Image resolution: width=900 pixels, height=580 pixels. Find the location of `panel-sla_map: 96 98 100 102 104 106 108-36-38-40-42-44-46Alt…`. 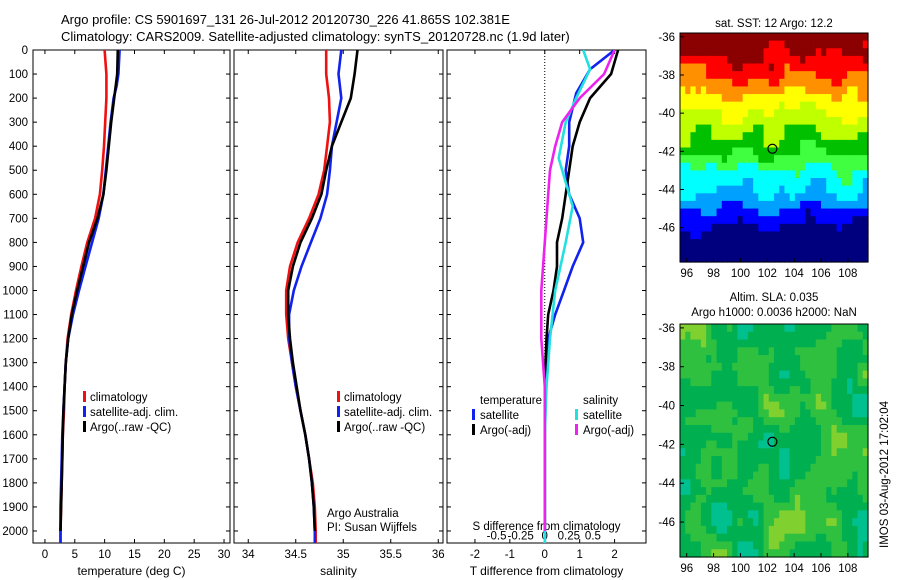

panel-sla_map: 96 98 100 102 104 106 108-36-38-40-42-44-46Alt… is located at coordinates (763, 433).